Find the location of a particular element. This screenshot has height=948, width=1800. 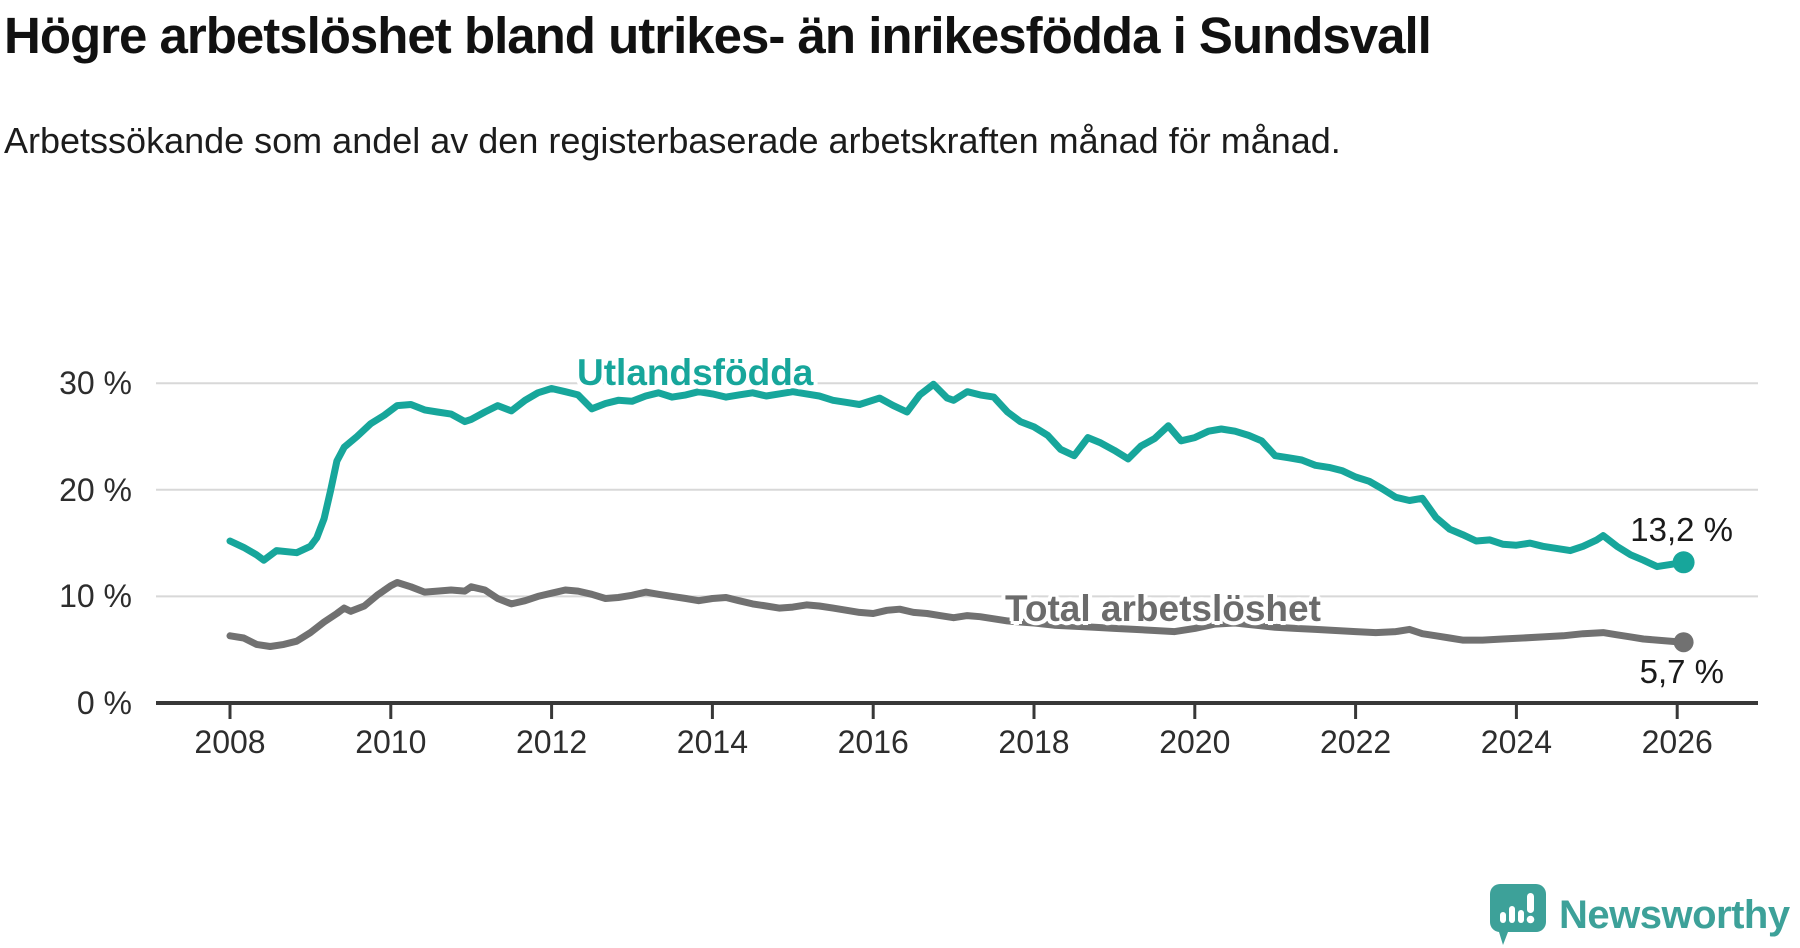

y-axis-label: 10 % is located at coordinates (95, 596).